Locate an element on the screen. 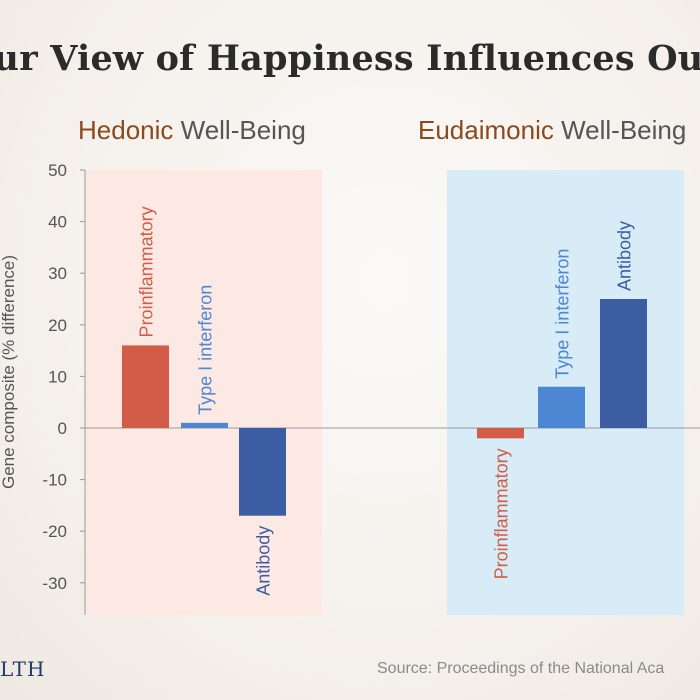  group-label-eudaimonic-rest: Well-Being is located at coordinates (620, 130).